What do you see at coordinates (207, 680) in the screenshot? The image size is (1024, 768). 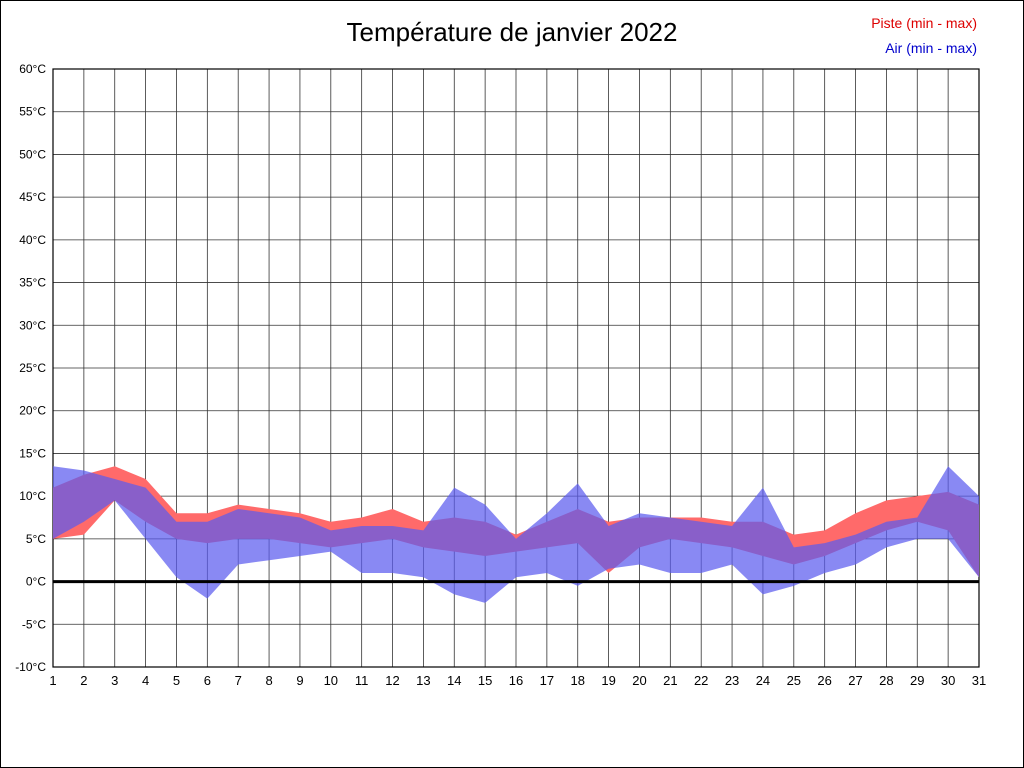 I see `x-tick-label: 6` at bounding box center [207, 680].